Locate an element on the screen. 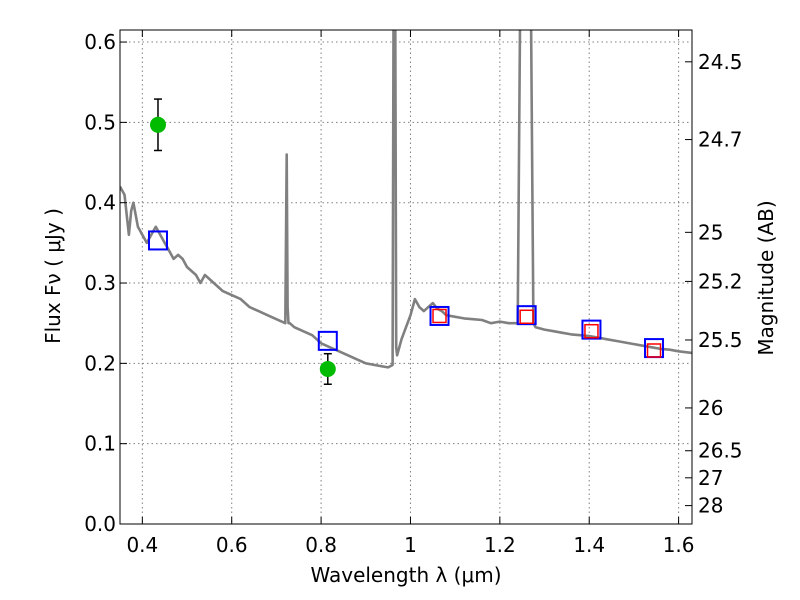 This screenshot has width=800, height=600. x-tick-label: 1 is located at coordinates (410, 545).